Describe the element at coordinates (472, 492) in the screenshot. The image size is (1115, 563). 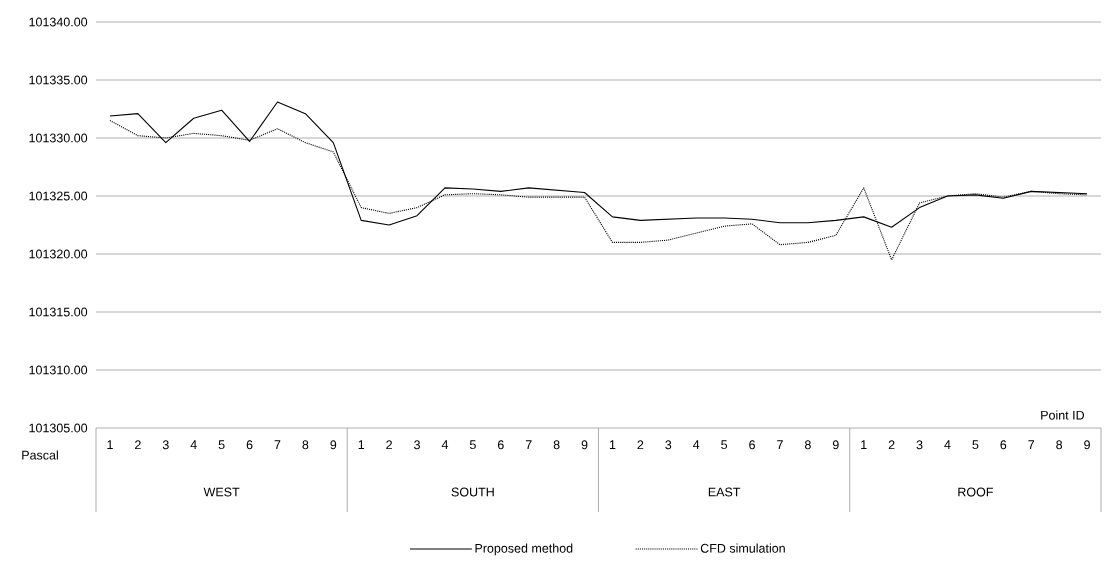
I see `text: SOUTH` at that location.